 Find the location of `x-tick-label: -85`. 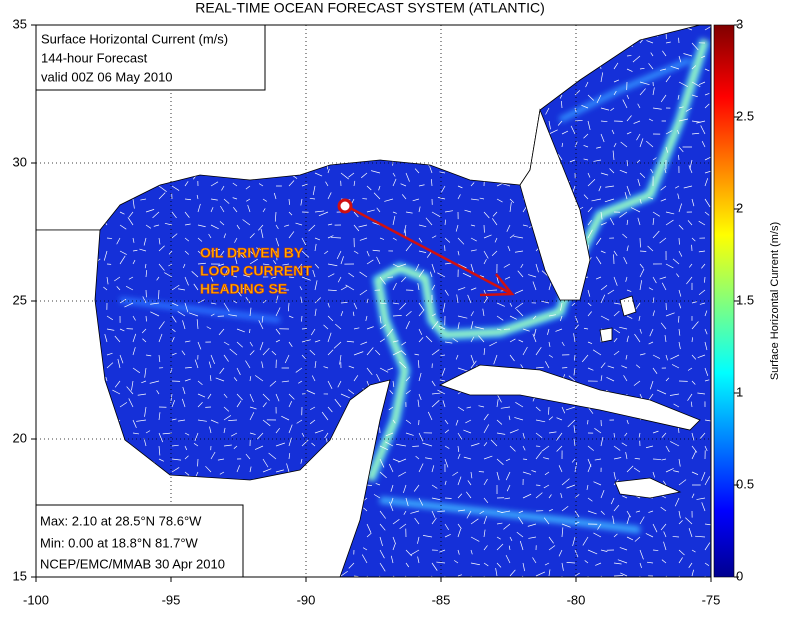

x-tick-label: -85 is located at coordinates (441, 599).